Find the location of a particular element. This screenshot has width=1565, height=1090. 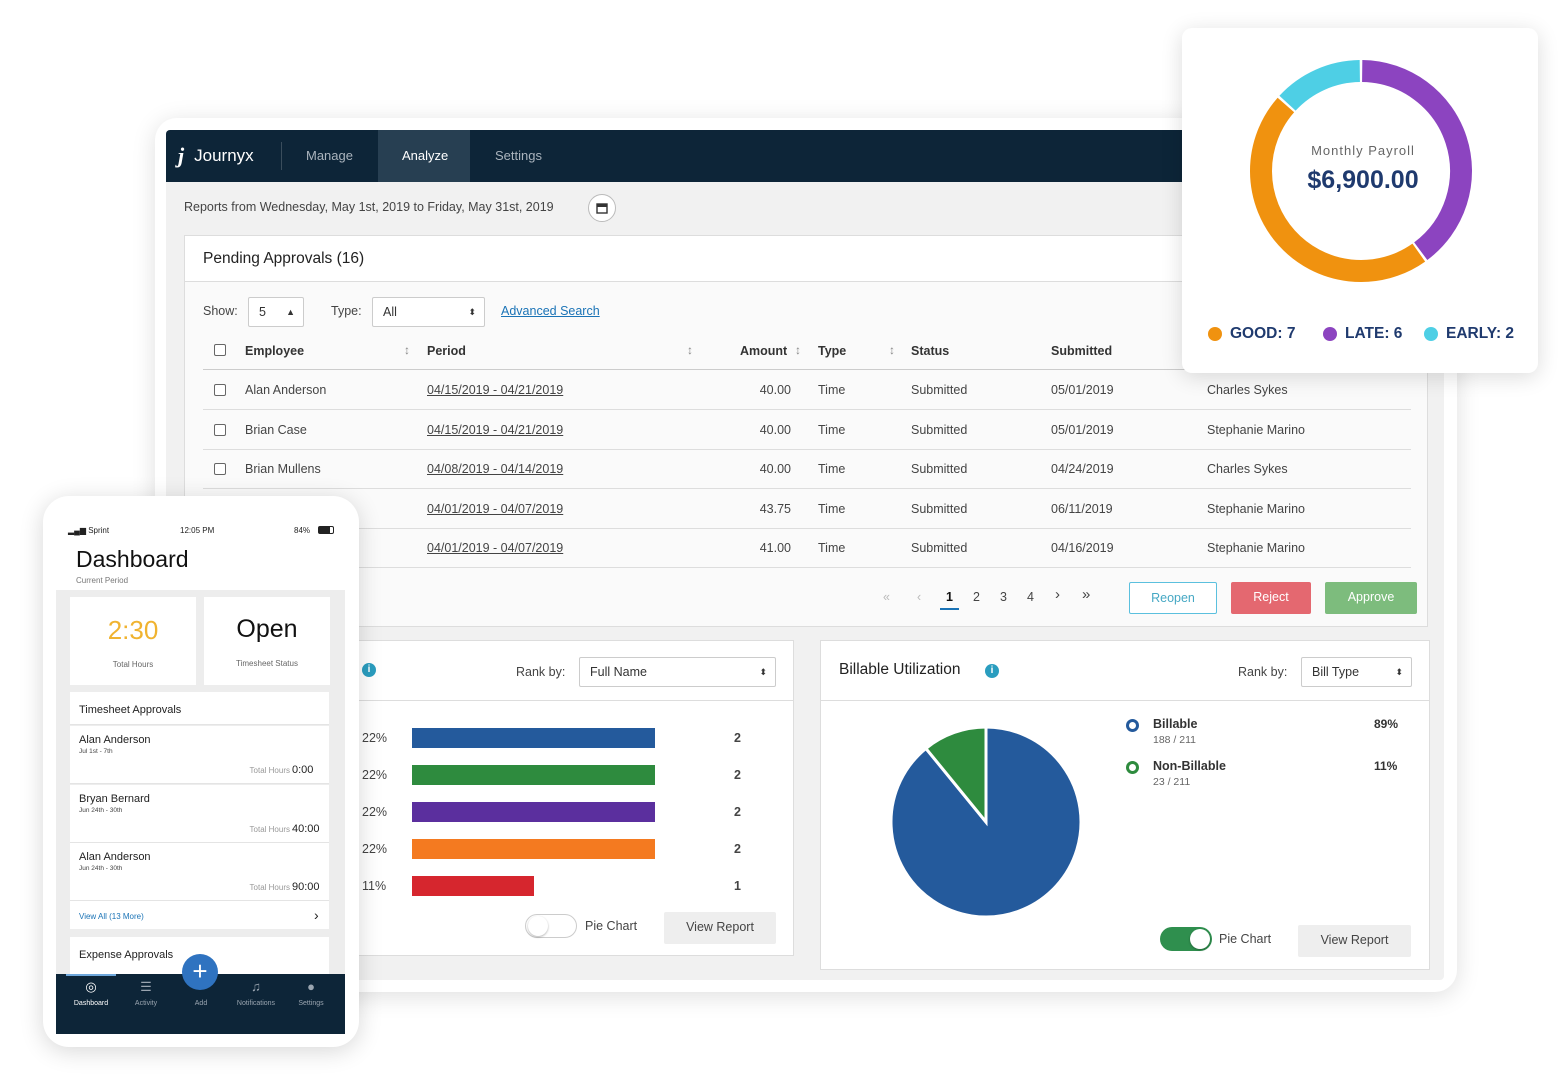

type-select: All ⬍ is located at coordinates (428, 312).